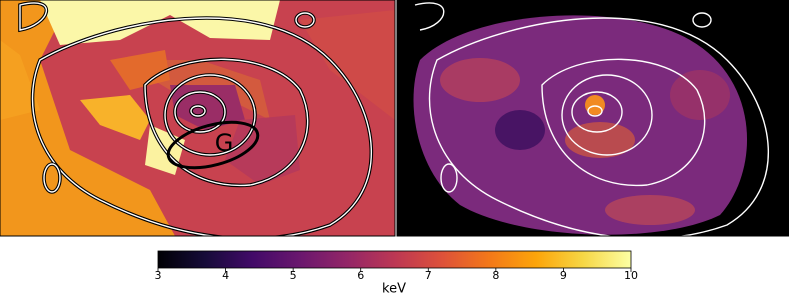  Describe the element at coordinates (293, 275) in the screenshot. I see `x-tick-label: 5` at that location.